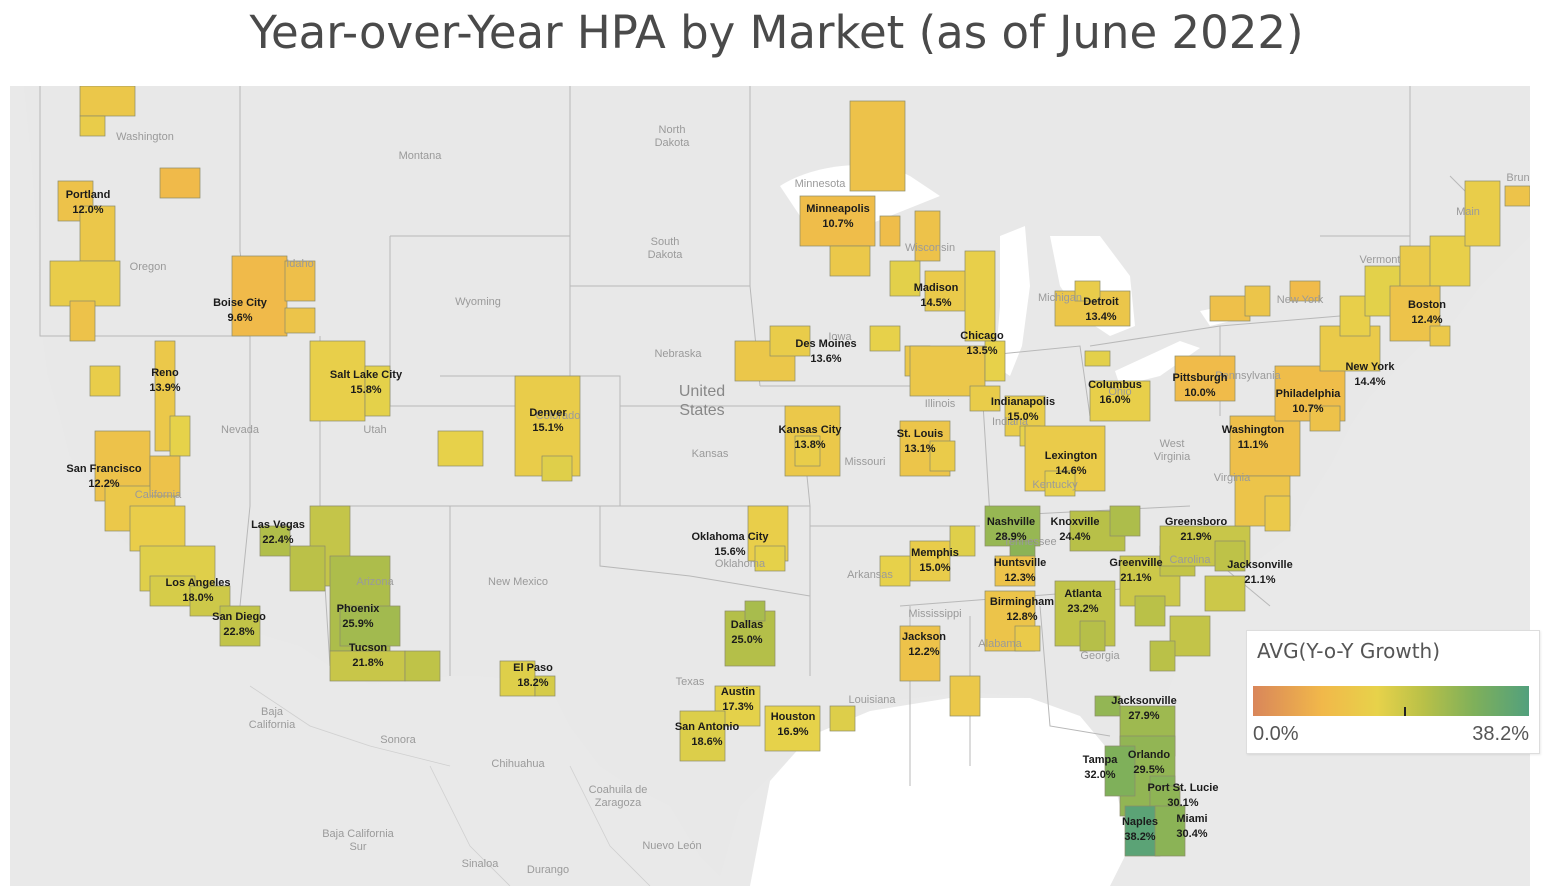 The image size is (1553, 890). I want to click on market-region-washington, so click(1265, 473).